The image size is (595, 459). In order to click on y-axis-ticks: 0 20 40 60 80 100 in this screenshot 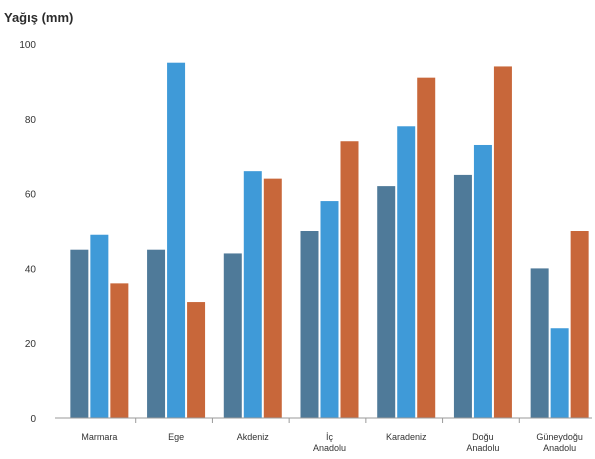, I will do `click(27, 232)`.